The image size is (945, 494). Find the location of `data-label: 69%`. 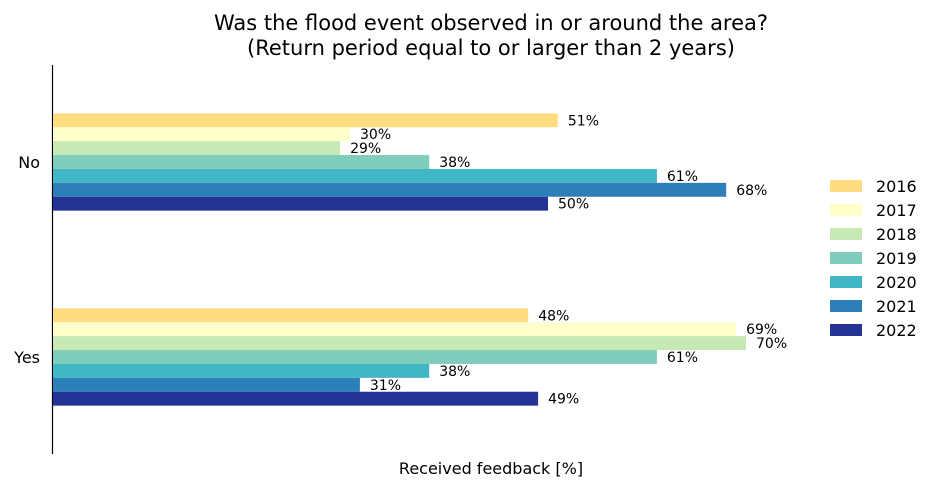

data-label: 69% is located at coordinates (761, 330).